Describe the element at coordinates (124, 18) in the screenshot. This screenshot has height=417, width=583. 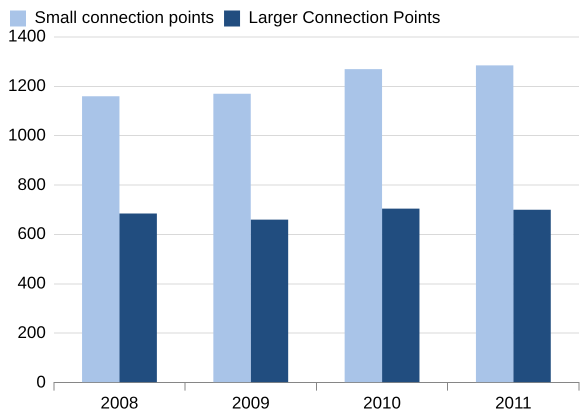
I see `legend-label: Small connection points` at that location.